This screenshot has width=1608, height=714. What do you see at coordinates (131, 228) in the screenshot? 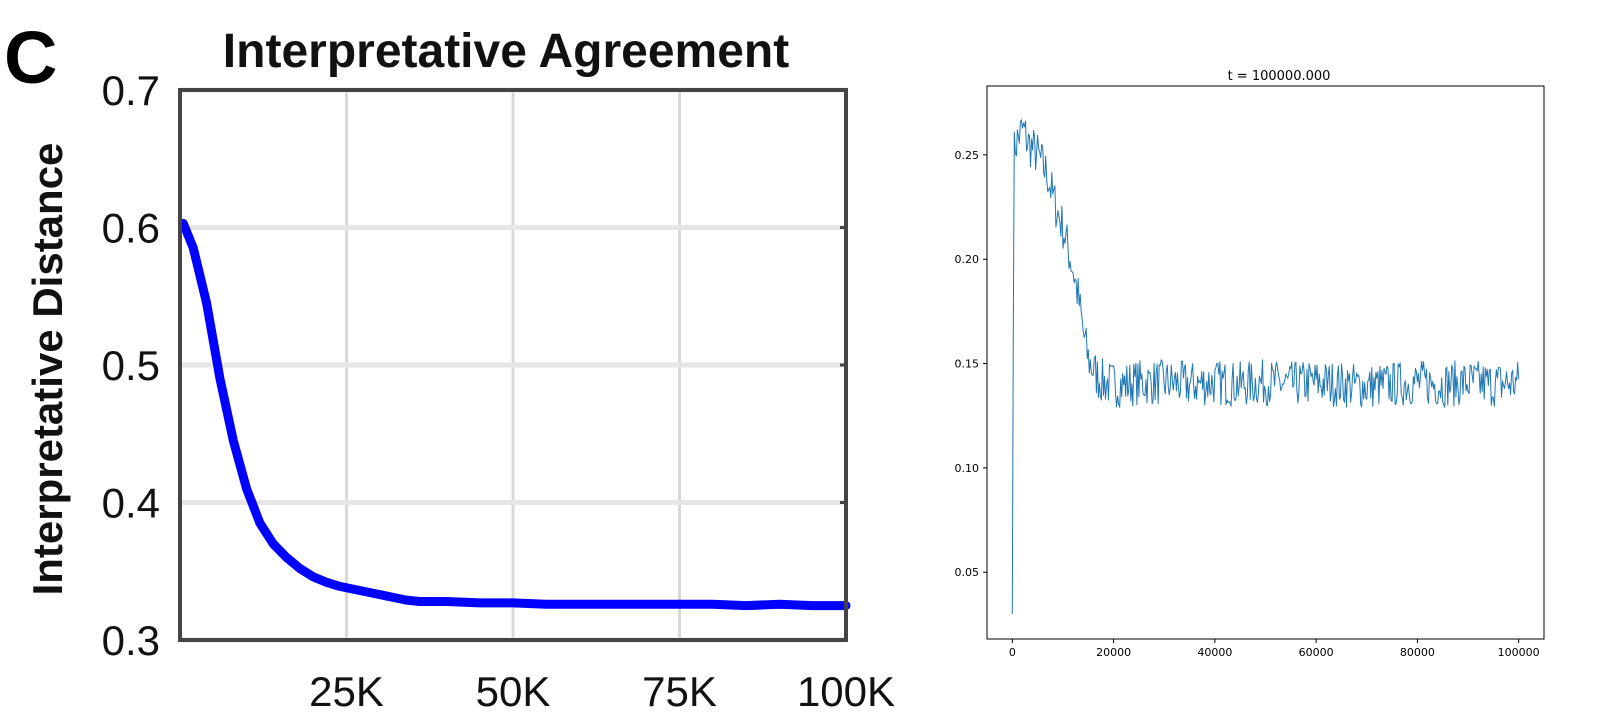
I see `y-tick-label: 0.6` at bounding box center [131, 228].